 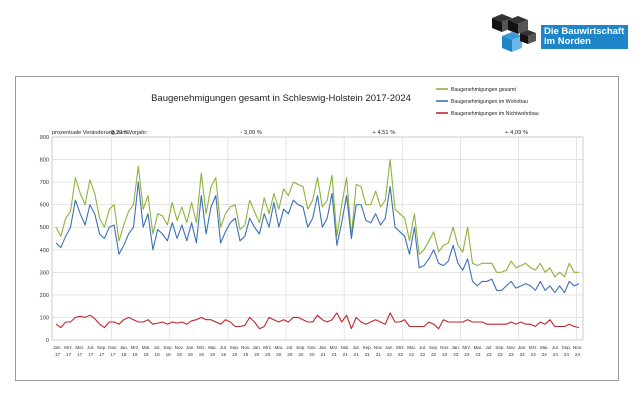 I want to click on y-tick-label: 200, so click(x=44, y=296).